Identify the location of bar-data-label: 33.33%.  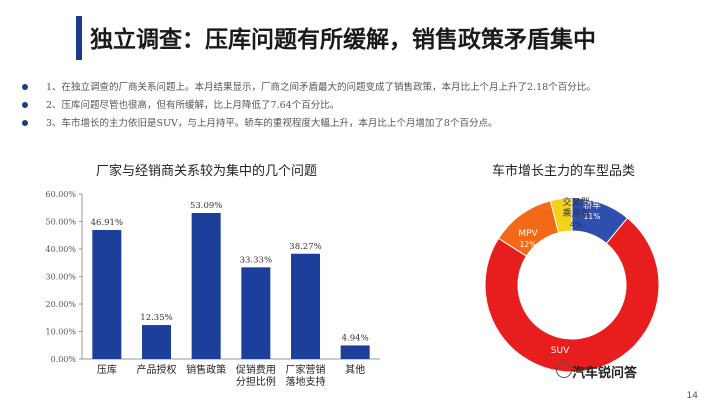
(256, 260).